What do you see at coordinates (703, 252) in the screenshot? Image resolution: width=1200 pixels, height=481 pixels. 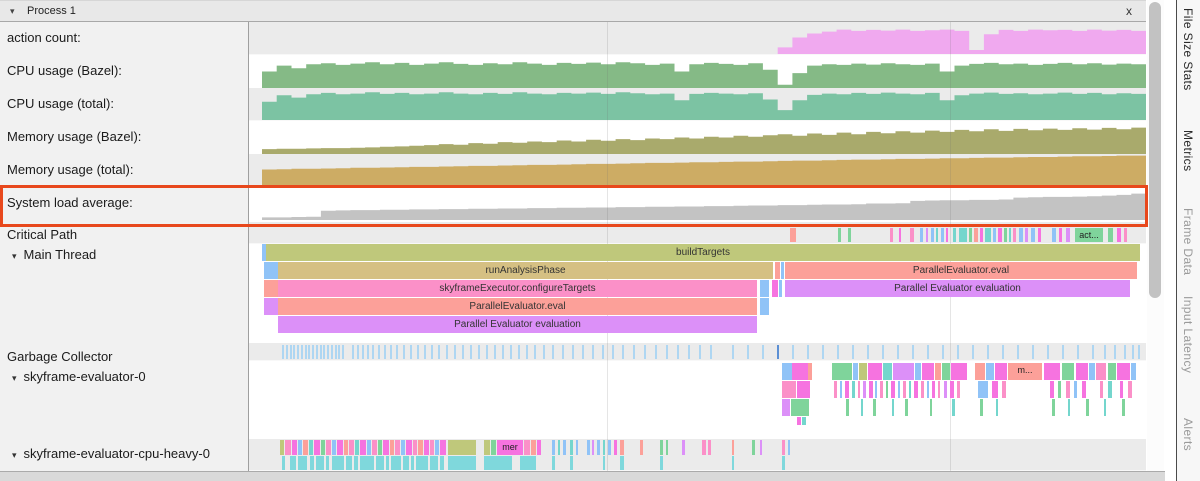 I see `flame-bar: buildTargets` at bounding box center [703, 252].